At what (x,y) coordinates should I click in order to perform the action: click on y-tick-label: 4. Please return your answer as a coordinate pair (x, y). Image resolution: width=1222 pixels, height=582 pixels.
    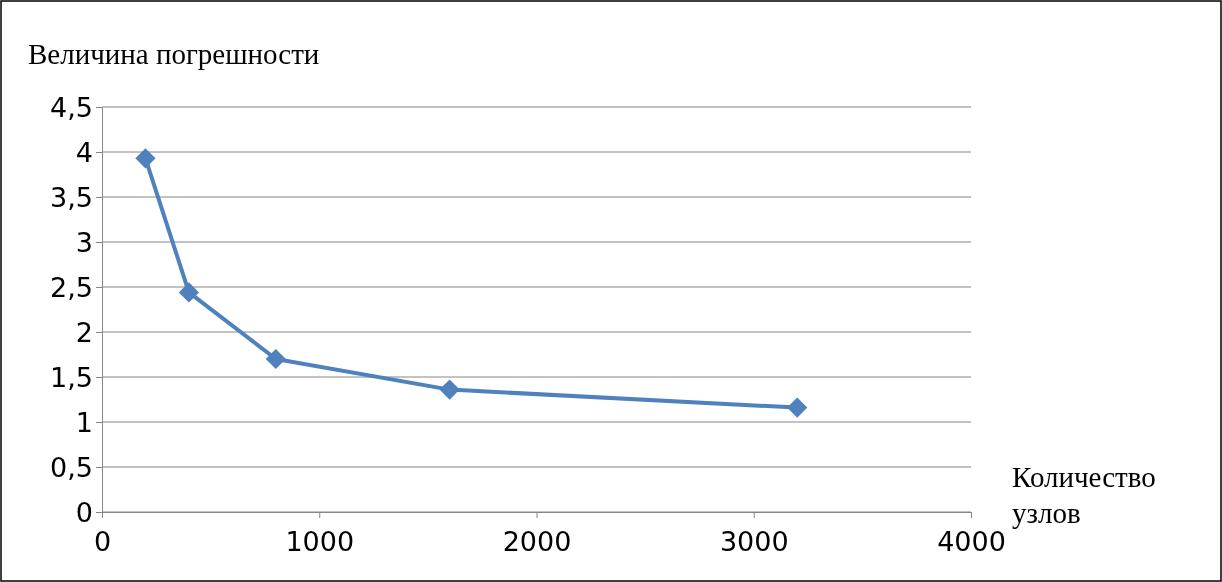
    Looking at the image, I should click on (84, 152).